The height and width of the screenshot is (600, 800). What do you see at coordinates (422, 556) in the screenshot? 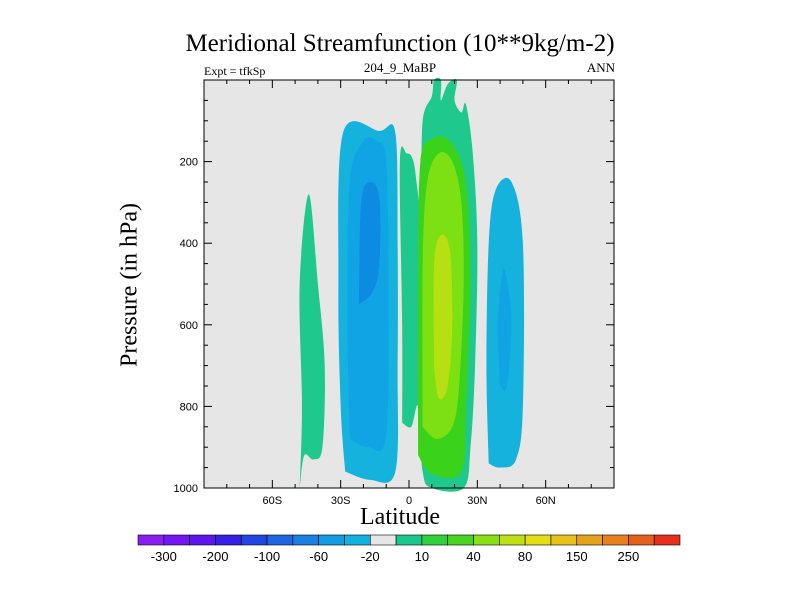
I see `colorbar-label: 10` at bounding box center [422, 556].